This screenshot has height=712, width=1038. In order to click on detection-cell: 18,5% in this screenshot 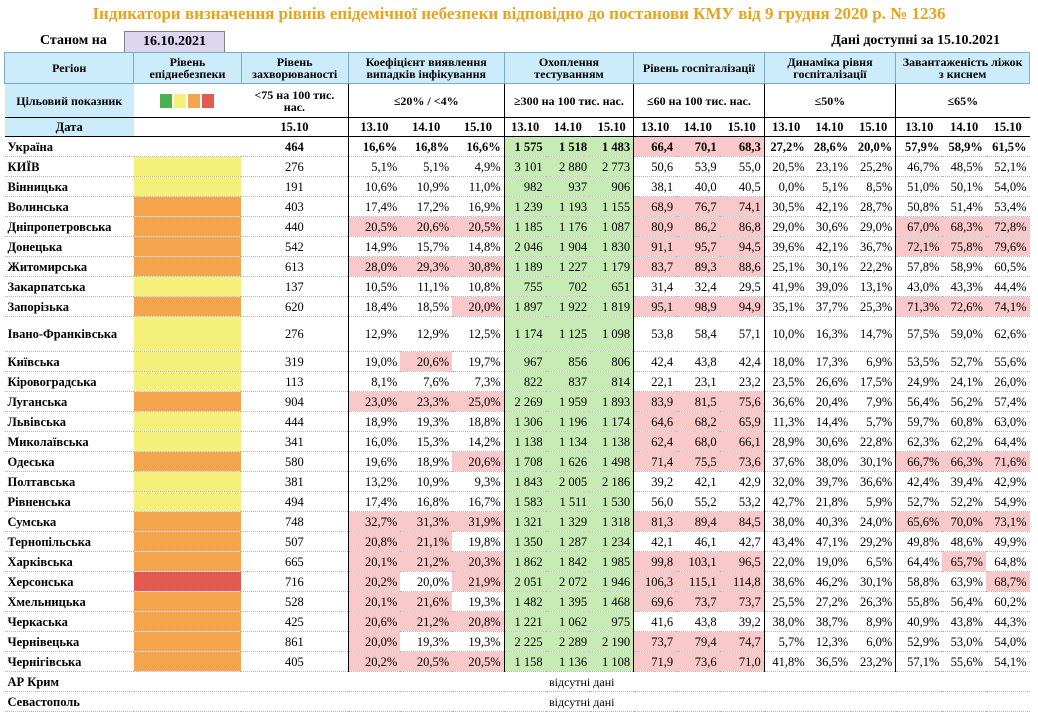, I will do `click(426, 306)`.